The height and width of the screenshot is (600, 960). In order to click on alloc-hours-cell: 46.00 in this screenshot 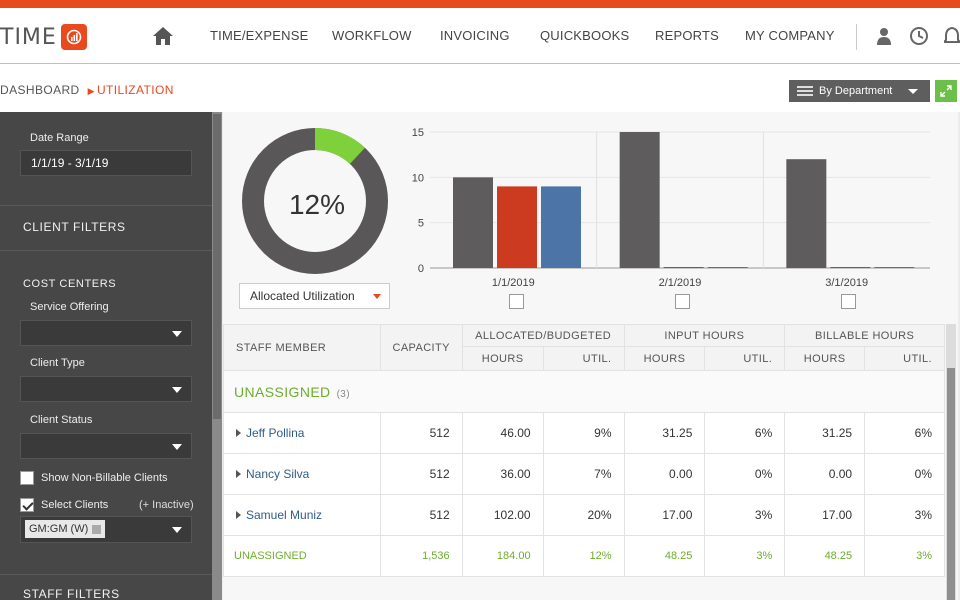, I will do `click(502, 433)`.